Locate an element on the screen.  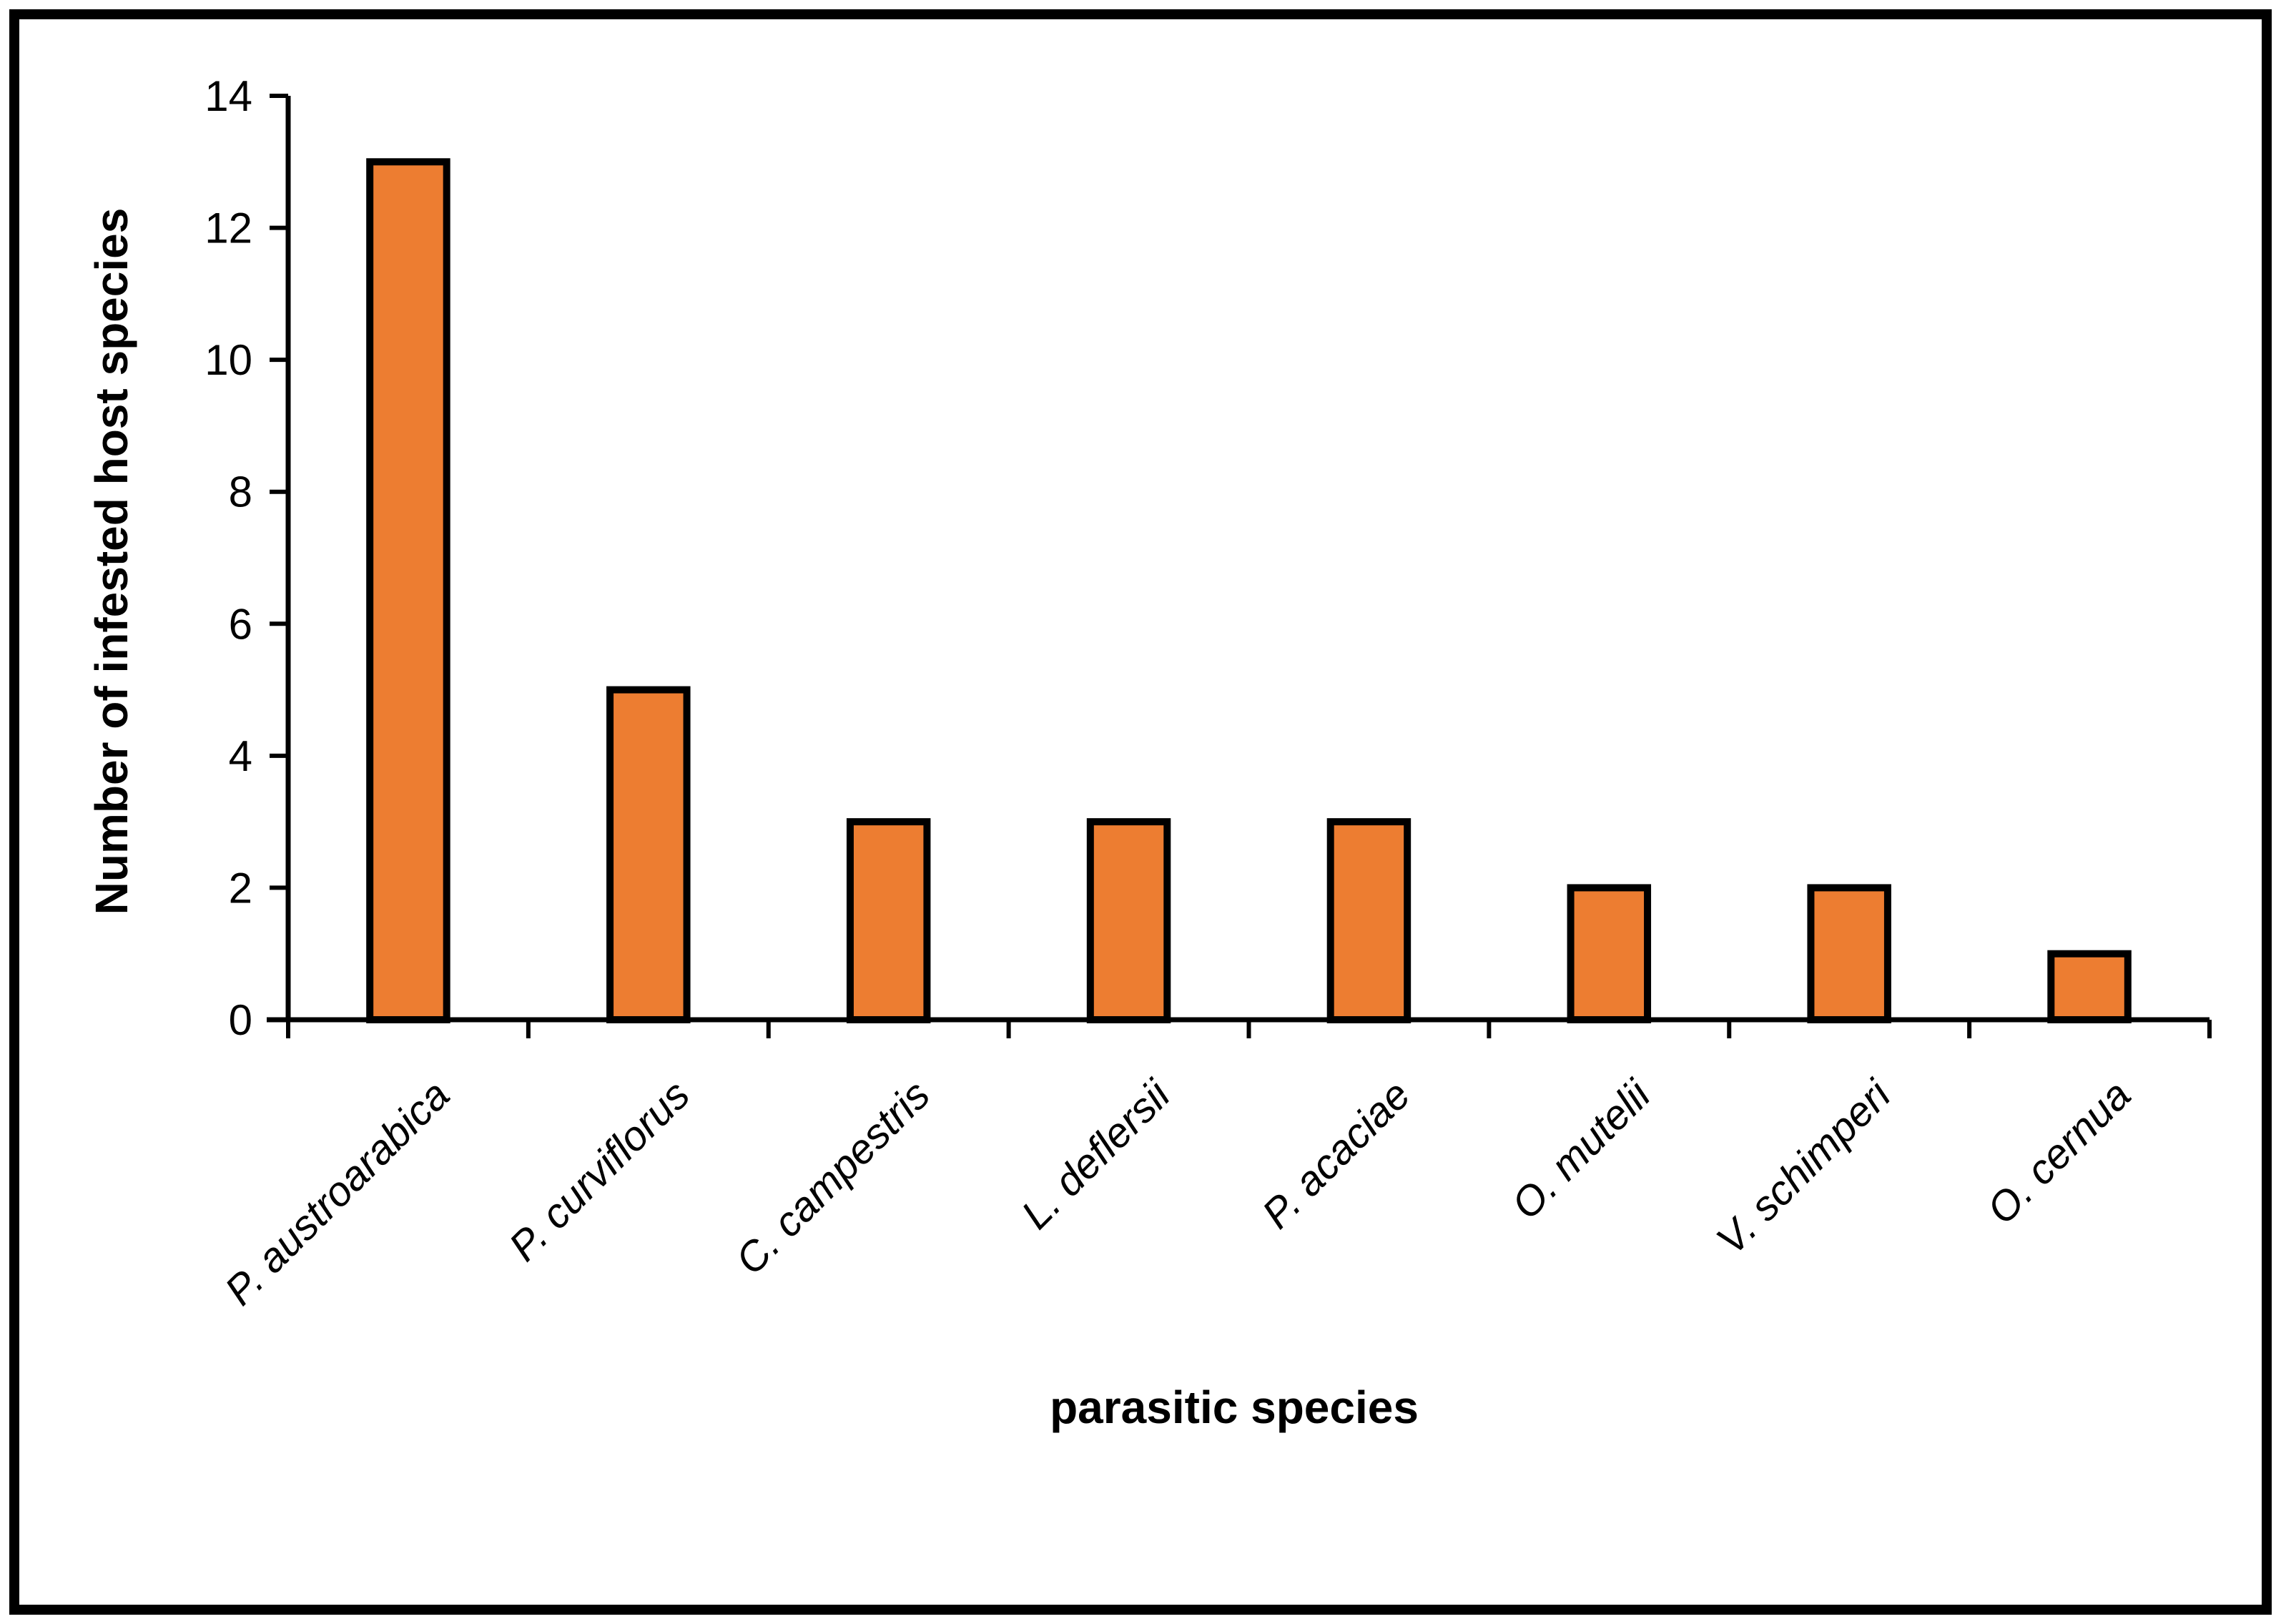
y-tick-label: 8 is located at coordinates (240, 492).